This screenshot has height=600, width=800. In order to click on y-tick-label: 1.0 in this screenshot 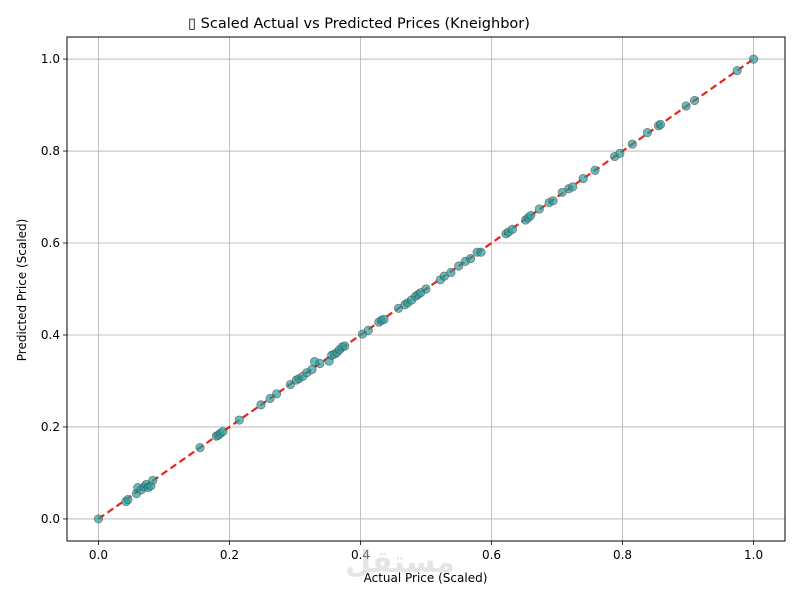, I will do `click(50, 59)`.